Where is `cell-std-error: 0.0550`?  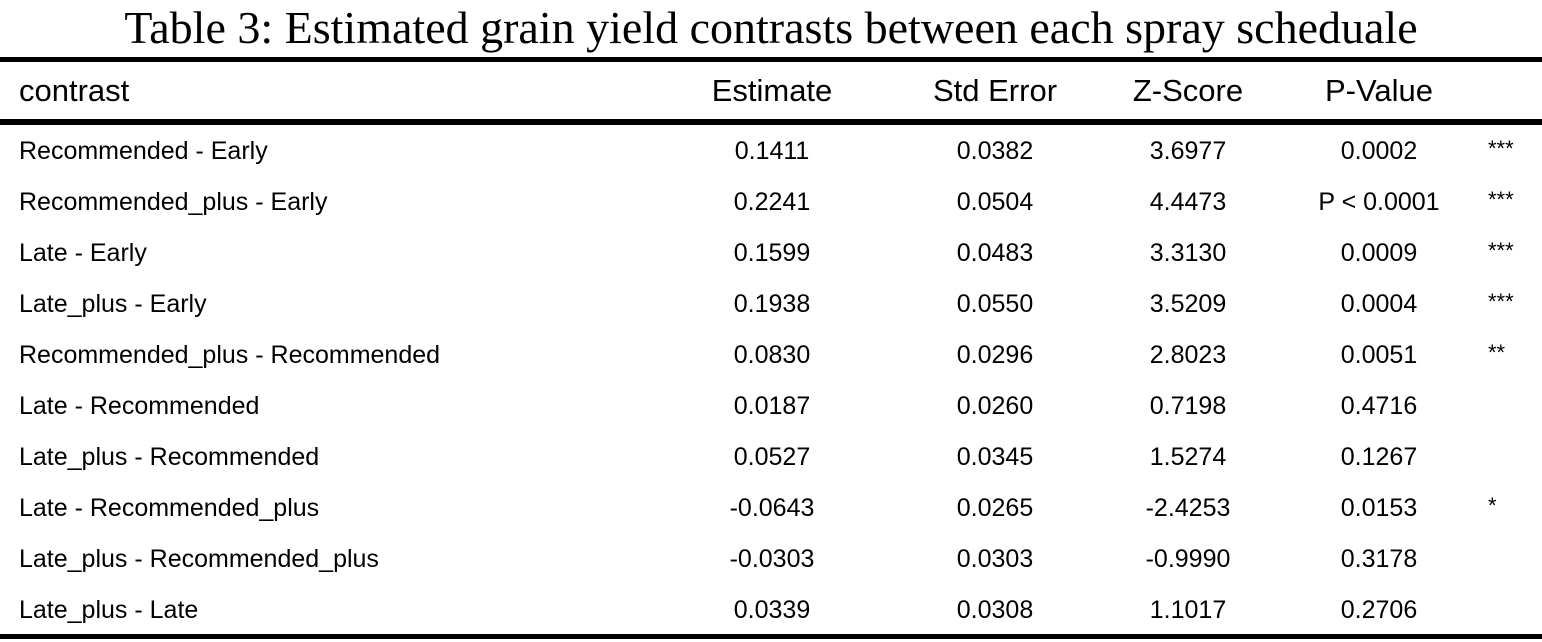 cell-std-error: 0.0550 is located at coordinates (995, 304).